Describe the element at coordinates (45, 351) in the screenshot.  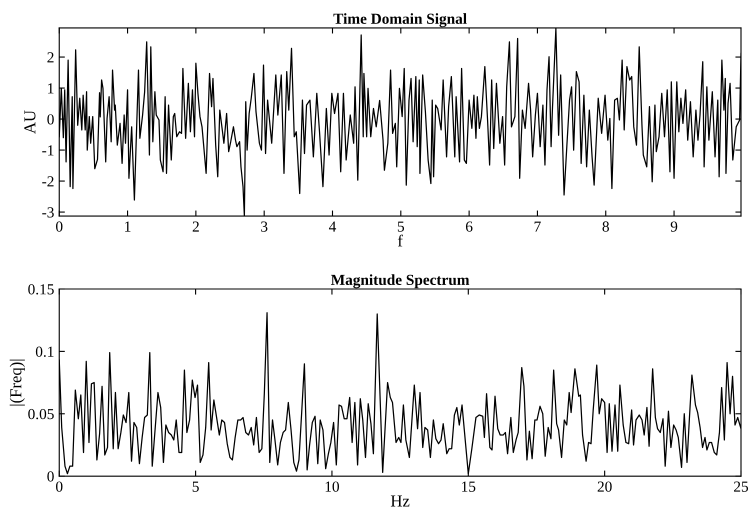
I see `y-tick-label: 0.1` at that location.